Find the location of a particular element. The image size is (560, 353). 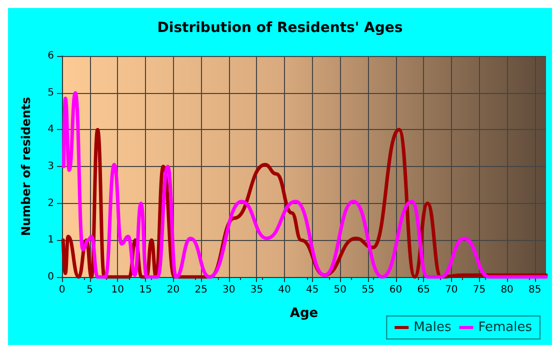

x-tick-label: 5 is located at coordinates (90, 290).